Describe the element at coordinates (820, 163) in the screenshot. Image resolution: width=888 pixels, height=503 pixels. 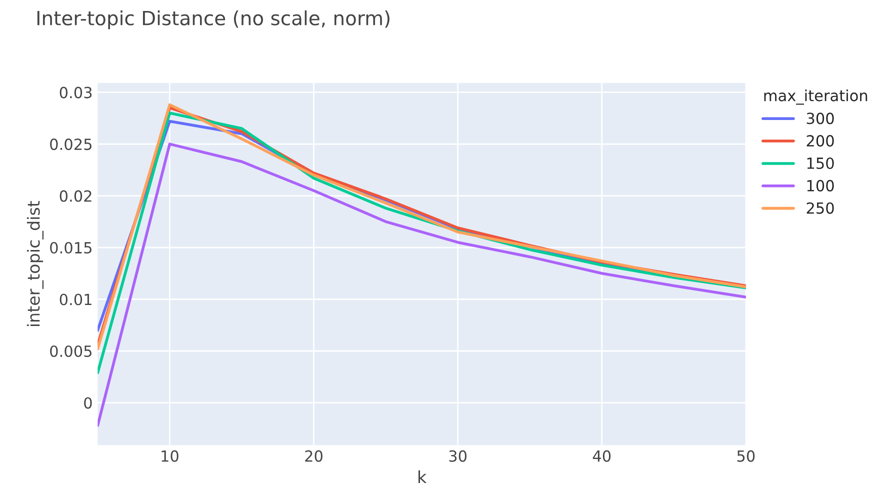
I see `legend-label: 150` at that location.